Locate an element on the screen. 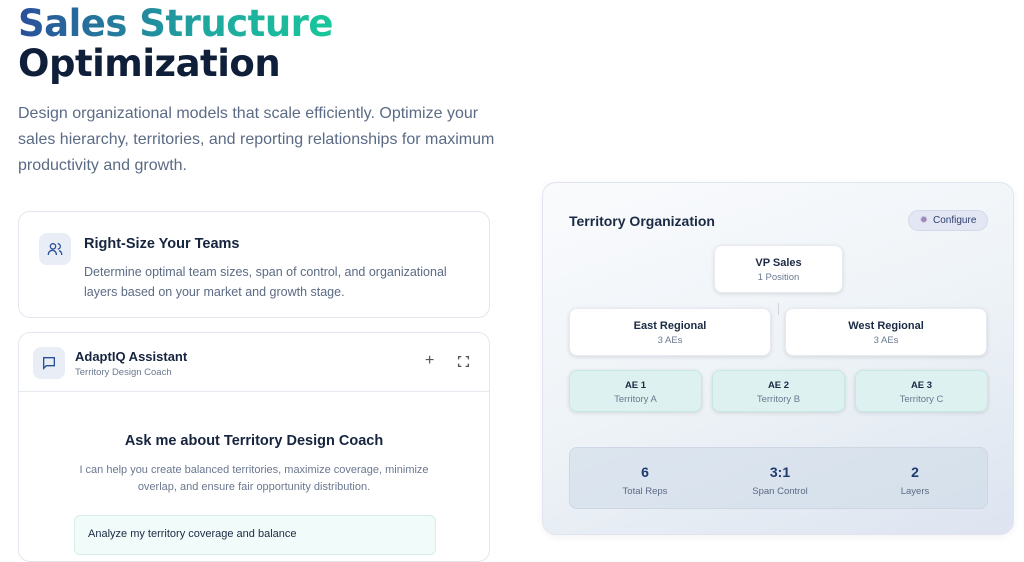 This screenshot has height=562, width=1024. node-east-regional: East Regional 3 AEs is located at coordinates (670, 332).